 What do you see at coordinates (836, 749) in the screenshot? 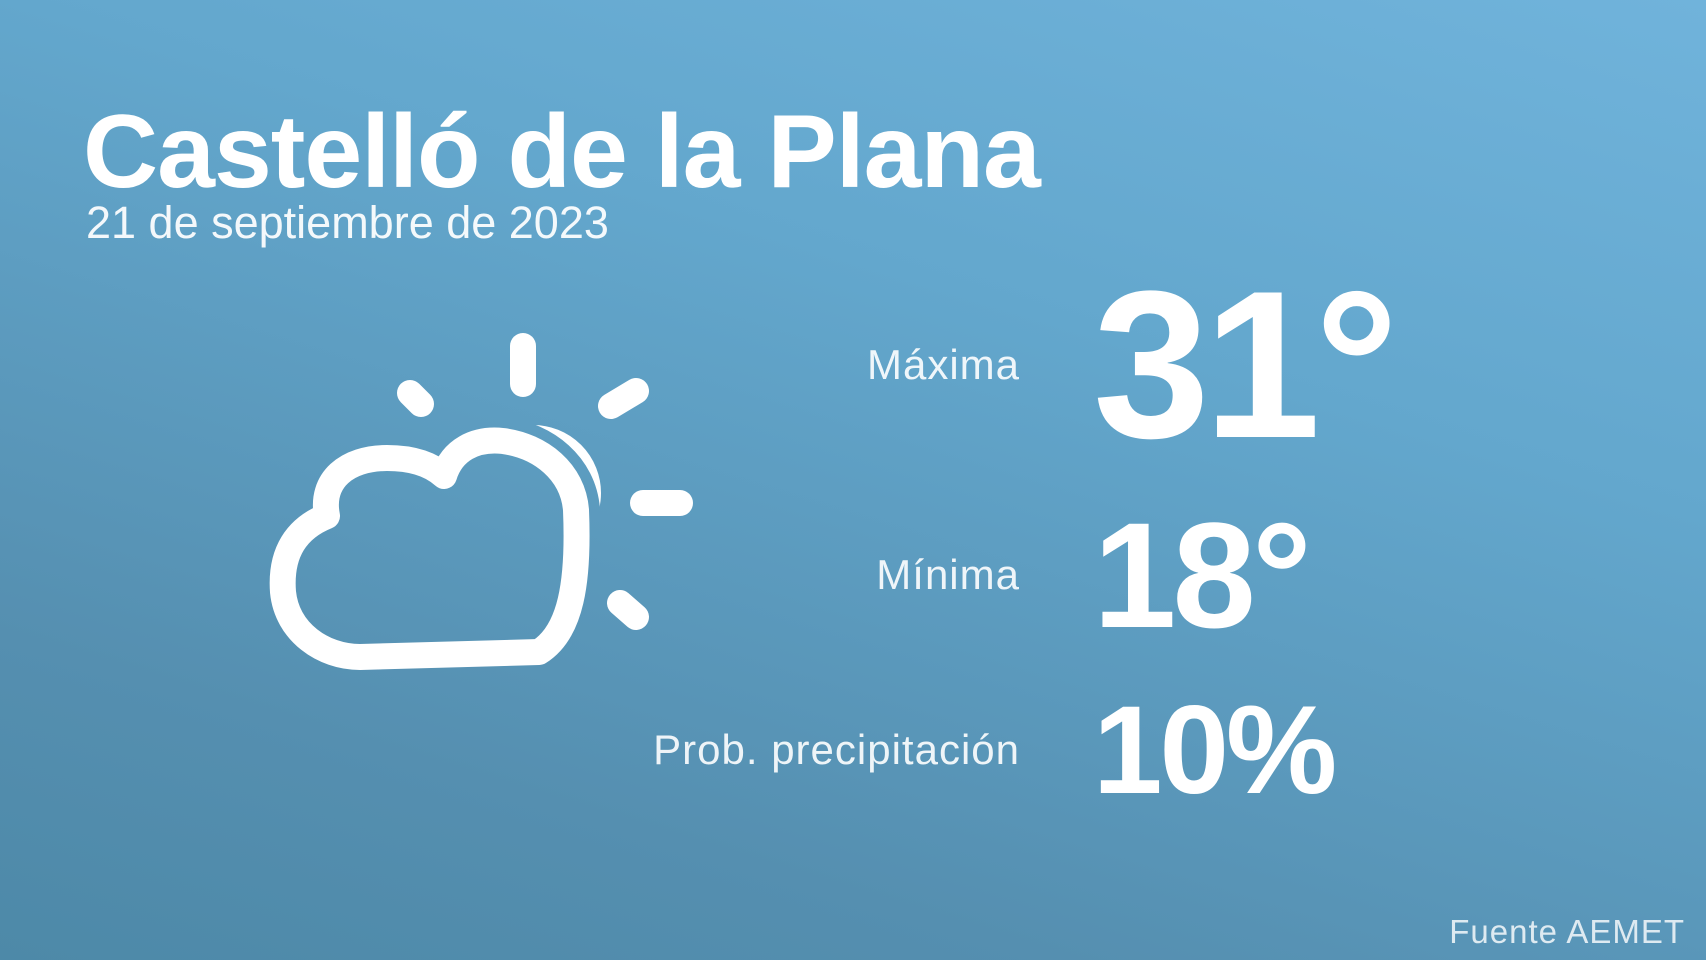
I see `precipitation-label: Prob. precipitación` at bounding box center [836, 749].